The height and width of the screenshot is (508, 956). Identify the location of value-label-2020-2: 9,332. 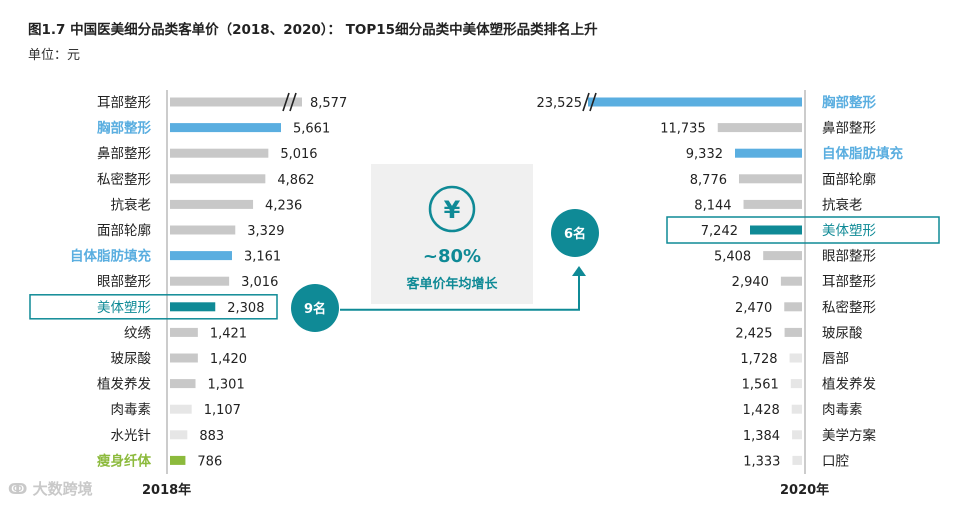
(704, 154).